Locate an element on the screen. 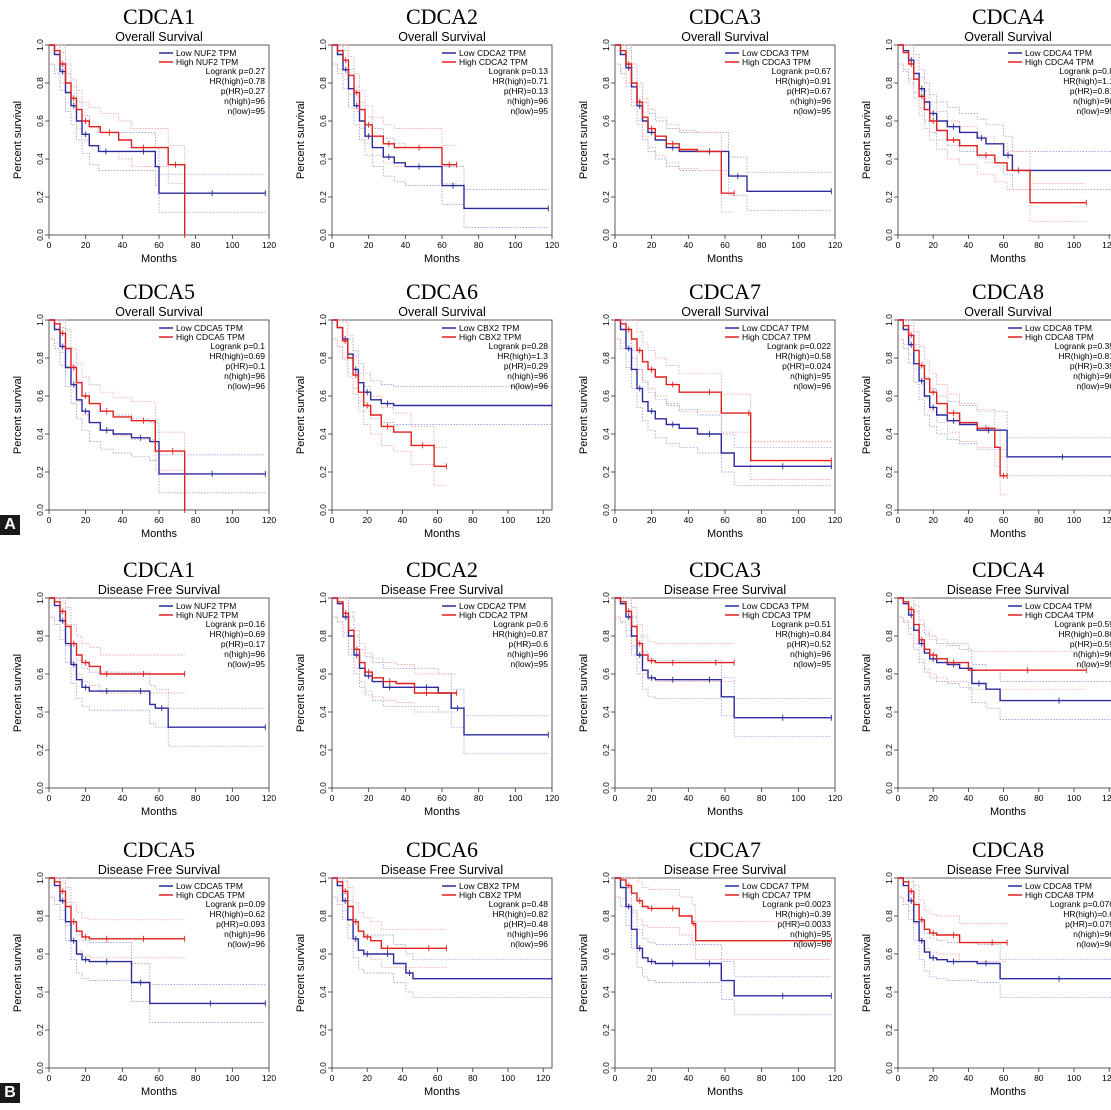  stat-line: Logrank p=0.6 is located at coordinates (520, 624).